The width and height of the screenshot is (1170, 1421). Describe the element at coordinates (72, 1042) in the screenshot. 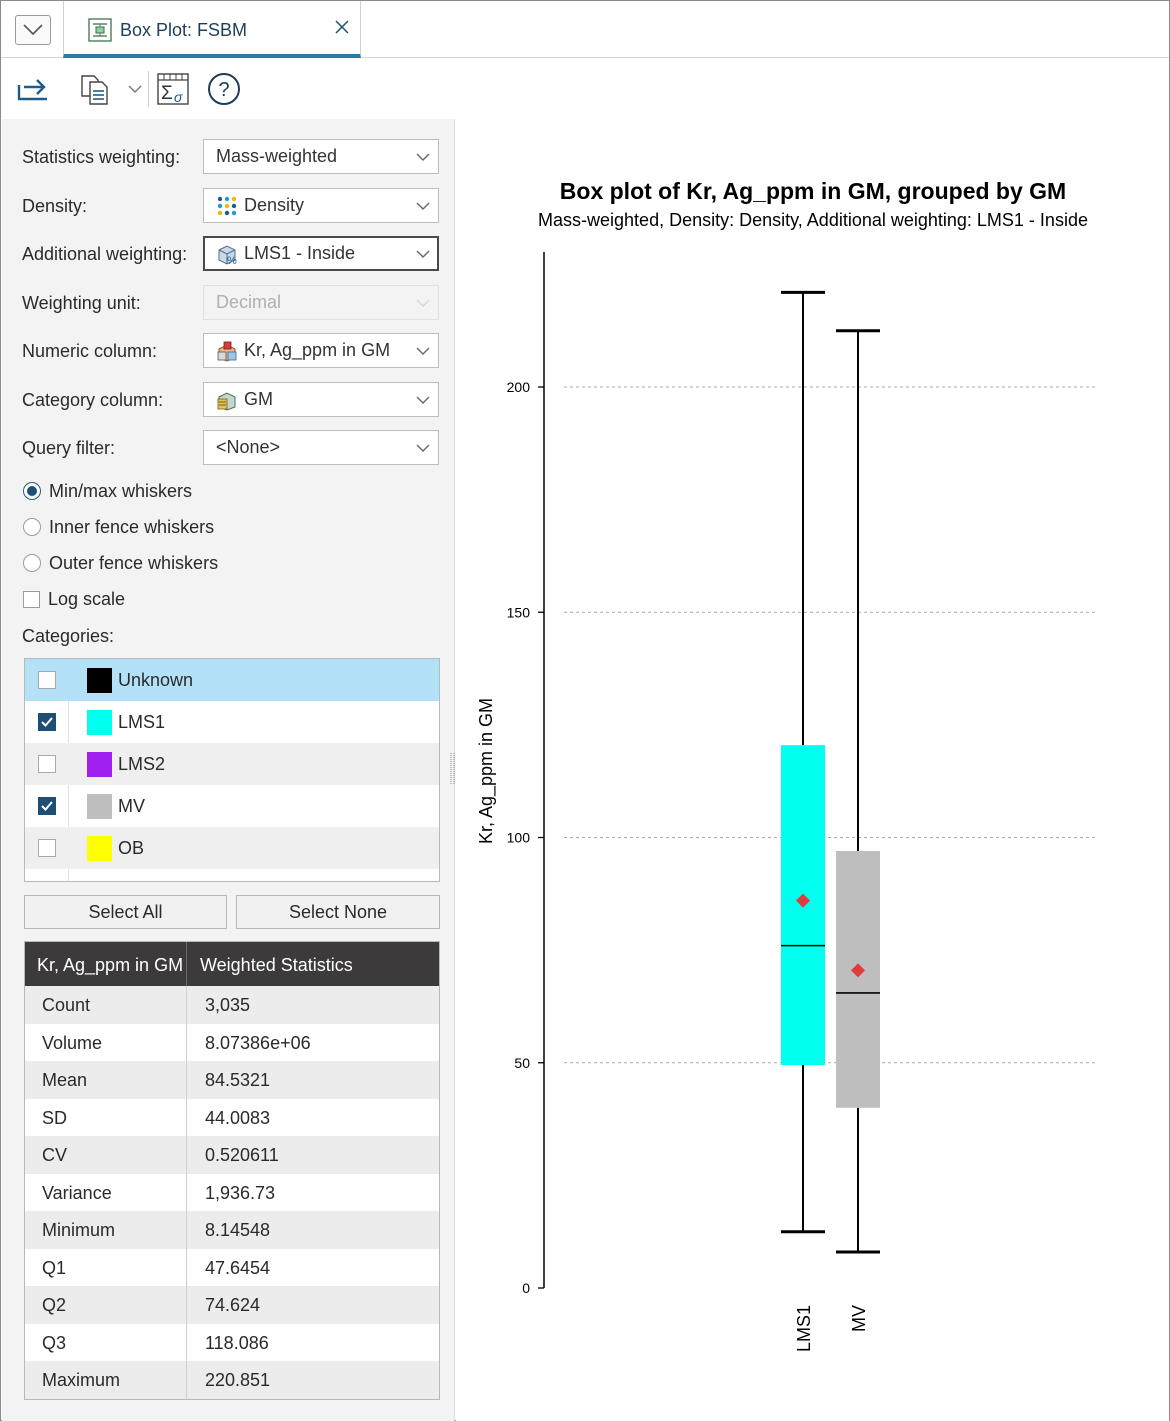

I see `stat-name: Volume` at that location.